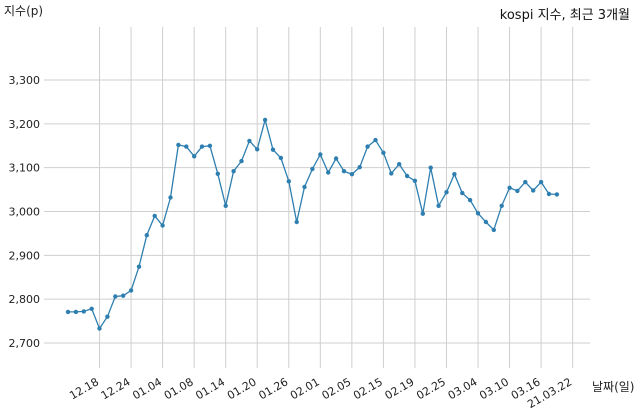 This screenshot has width=640, height=418. What do you see at coordinates (368, 388) in the screenshot?
I see `x-tick-label: 02.15` at bounding box center [368, 388].